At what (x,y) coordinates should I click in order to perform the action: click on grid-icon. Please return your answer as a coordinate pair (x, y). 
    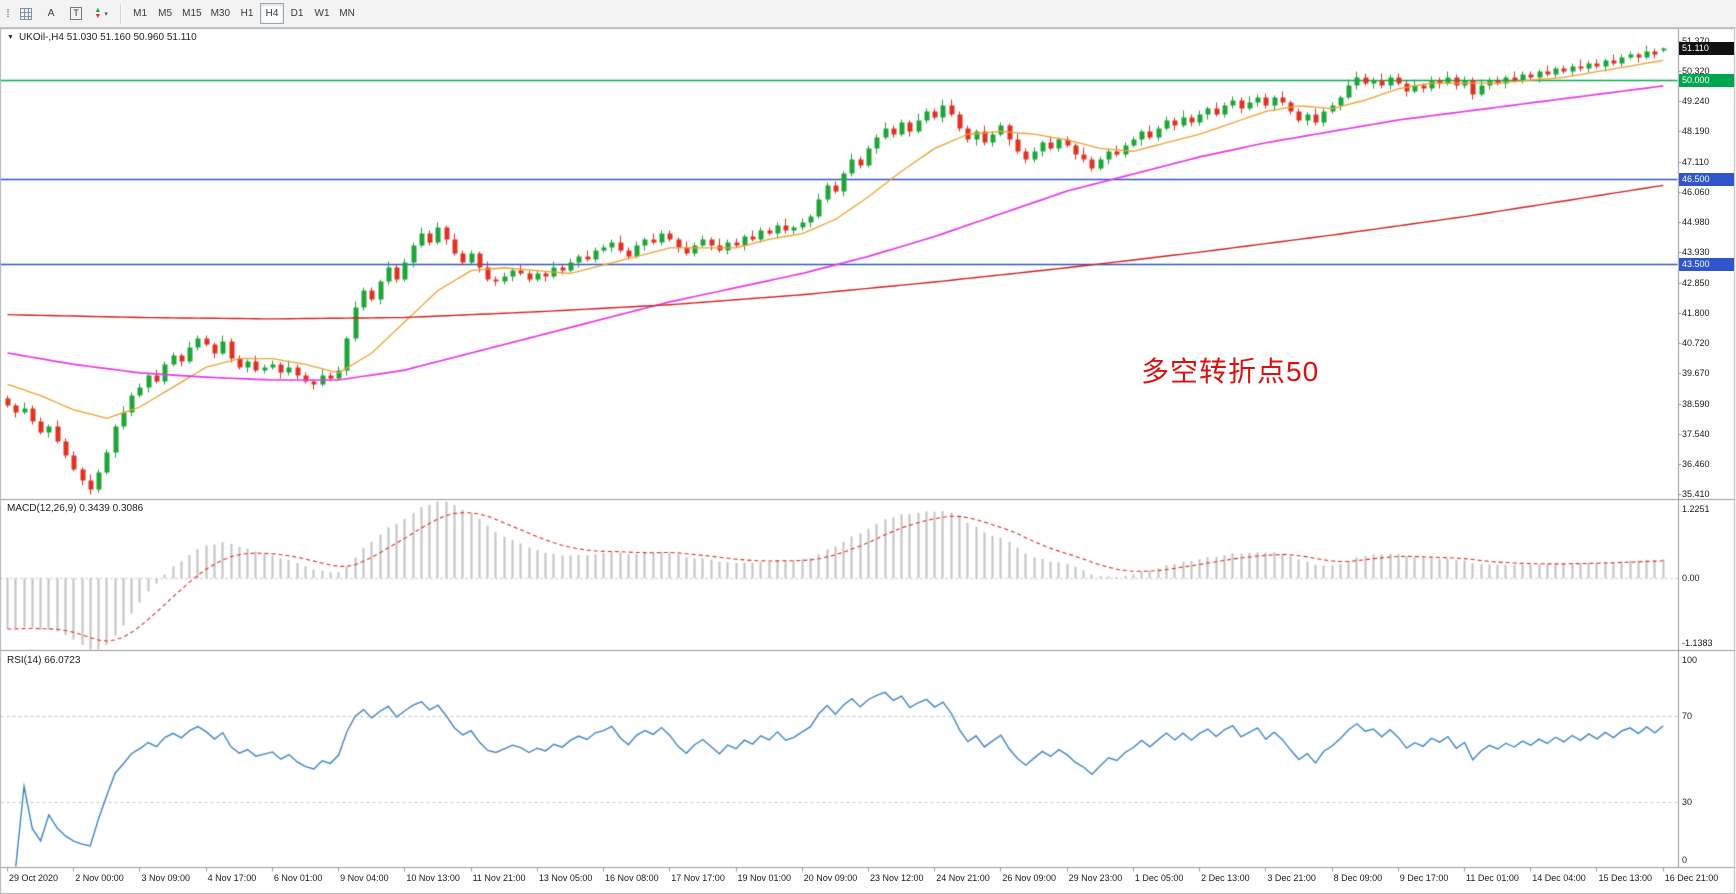
    Looking at the image, I should click on (26, 13).